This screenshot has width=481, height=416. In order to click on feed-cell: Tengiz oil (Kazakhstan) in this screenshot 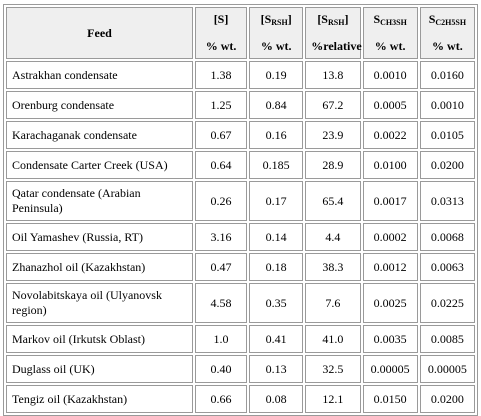, I will do `click(99, 399)`.